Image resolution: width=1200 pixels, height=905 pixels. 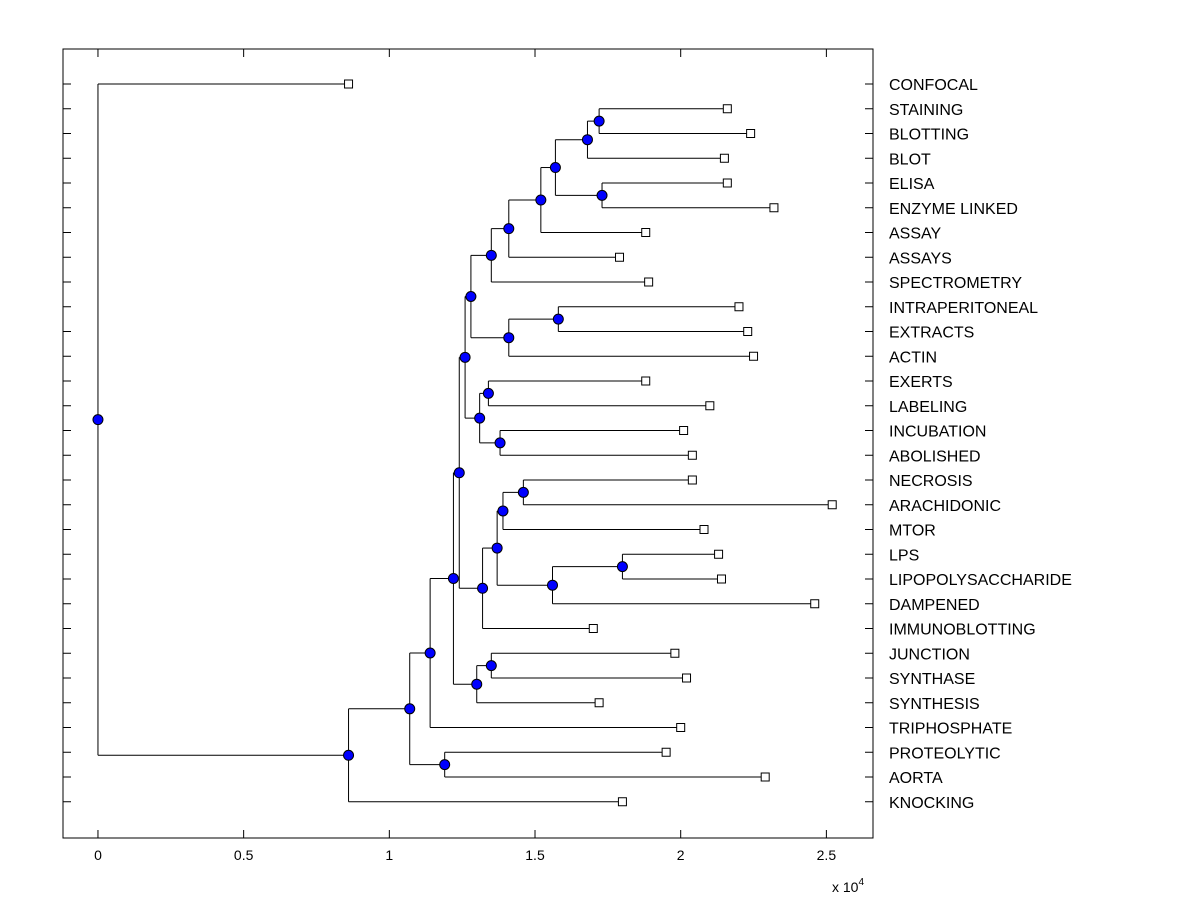 What do you see at coordinates (931, 803) in the screenshot?
I see `leaf-label-knocking: KNOCKING` at bounding box center [931, 803].